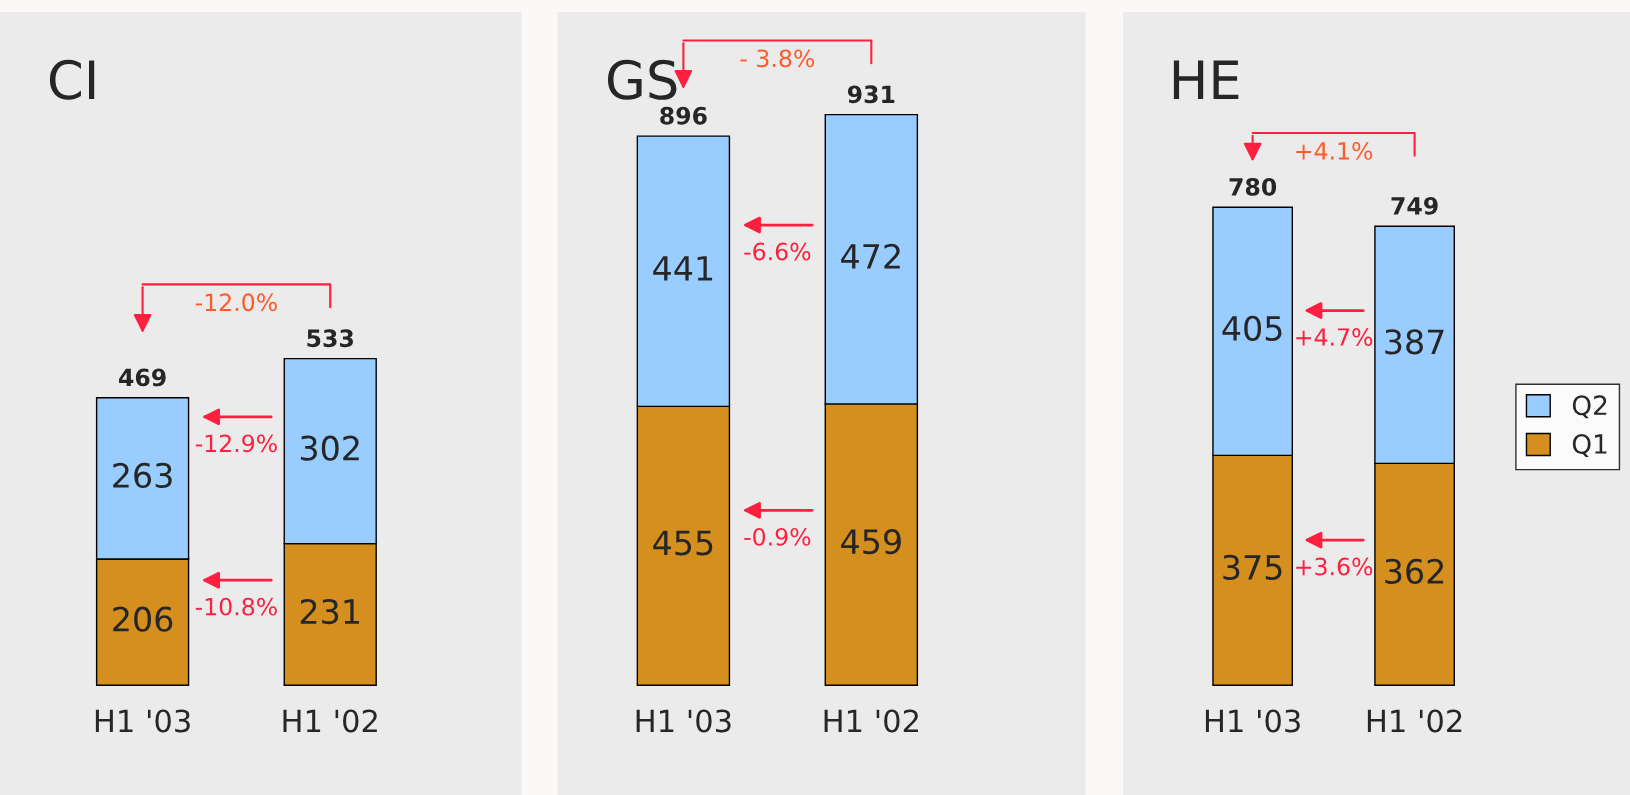 This screenshot has width=1630, height=795. What do you see at coordinates (143, 619) in the screenshot?
I see `data-label: 206` at bounding box center [143, 619].